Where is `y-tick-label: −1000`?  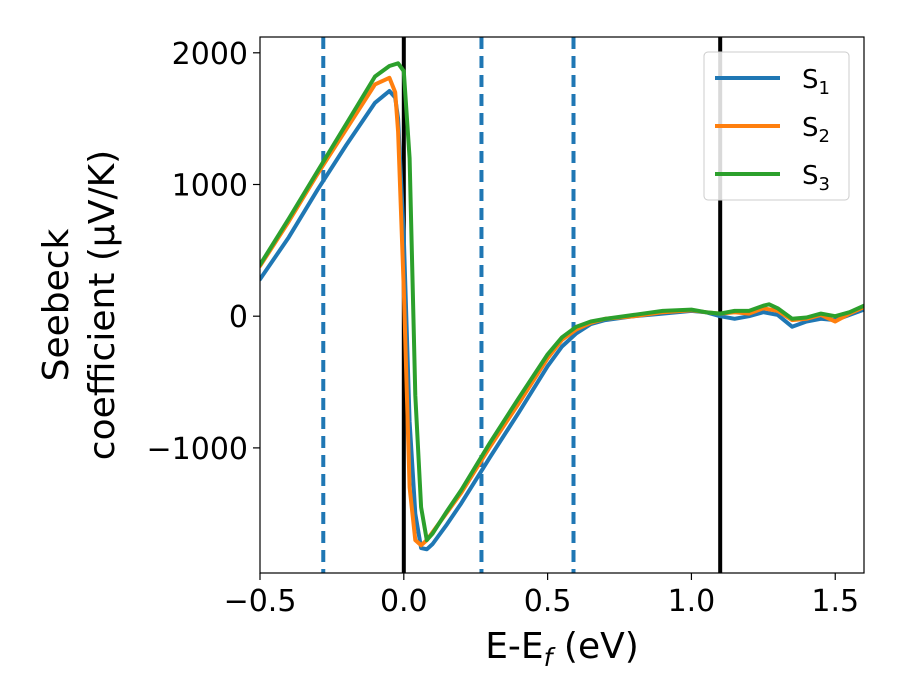 y-tick-label: −1000 is located at coordinates (197, 449).